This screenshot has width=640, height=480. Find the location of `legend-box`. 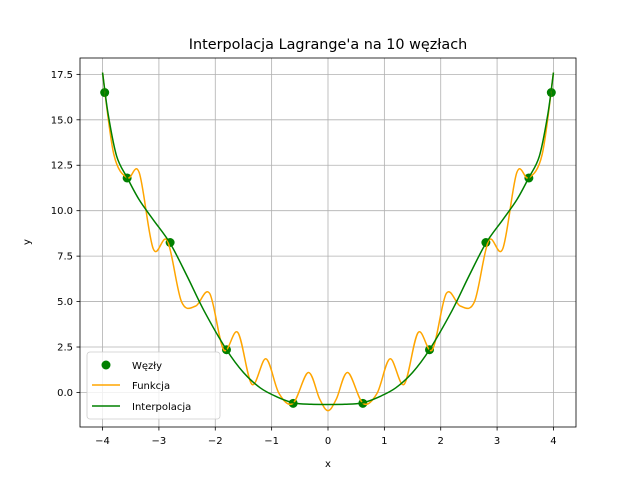

legend-box is located at coordinates (153, 385).